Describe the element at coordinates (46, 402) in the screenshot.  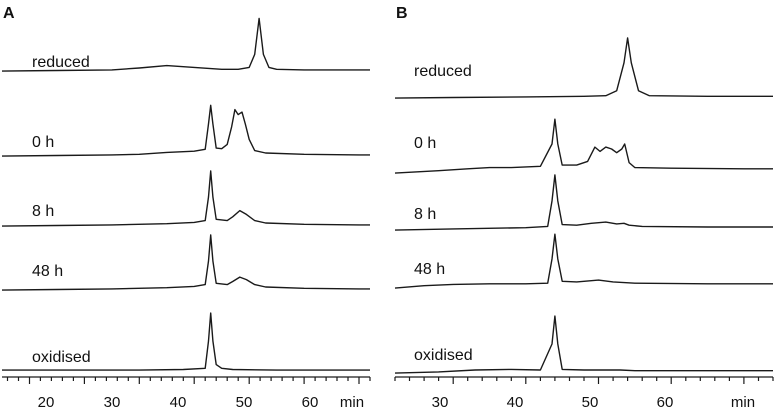
I see `tick-label-a-20: 20` at that location.